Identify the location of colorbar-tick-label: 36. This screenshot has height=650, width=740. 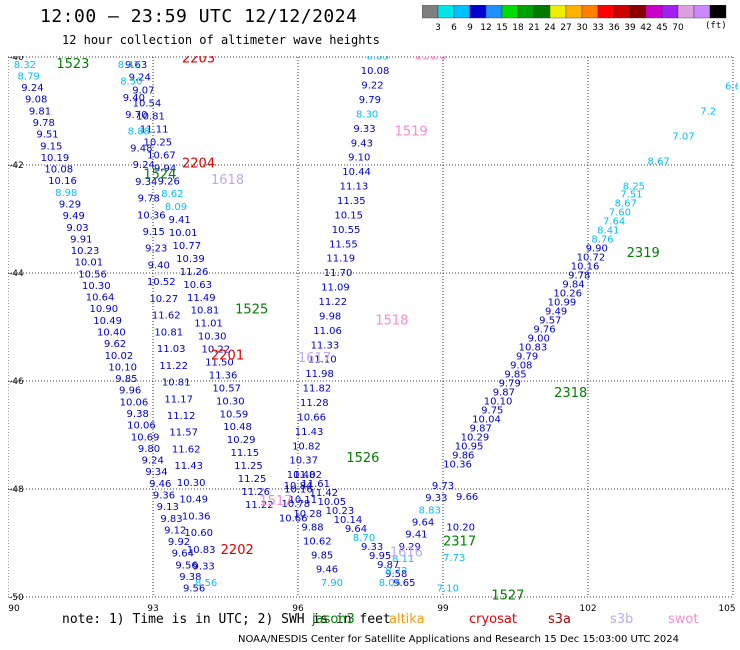
(614, 28).